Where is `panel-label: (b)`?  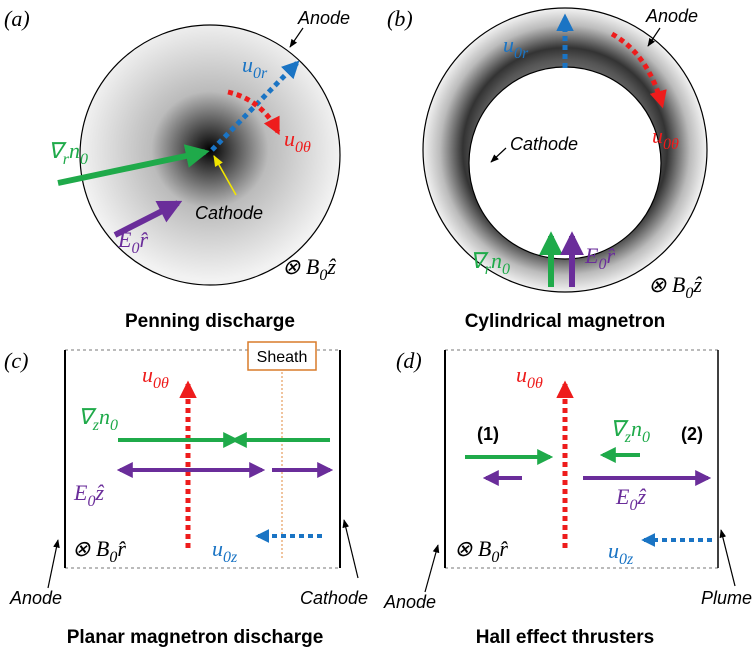 panel-label: (b) is located at coordinates (400, 18).